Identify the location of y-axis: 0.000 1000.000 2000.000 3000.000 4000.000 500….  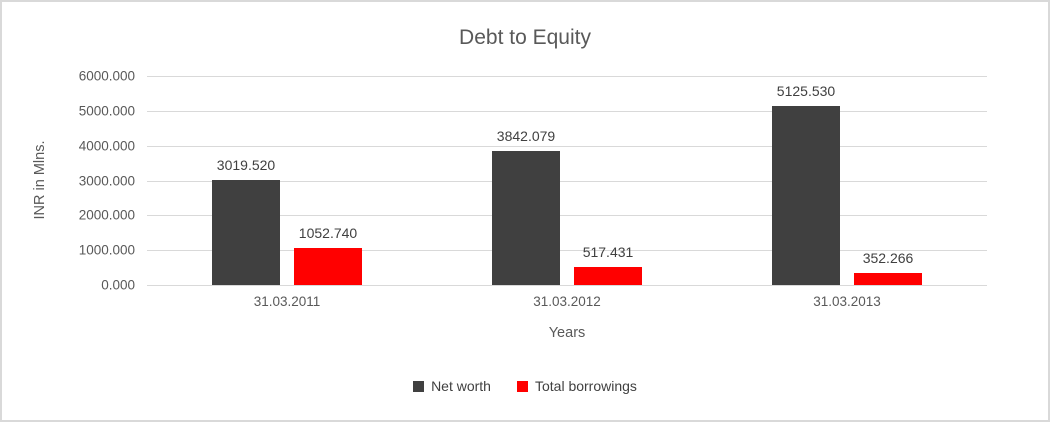
(68, 181).